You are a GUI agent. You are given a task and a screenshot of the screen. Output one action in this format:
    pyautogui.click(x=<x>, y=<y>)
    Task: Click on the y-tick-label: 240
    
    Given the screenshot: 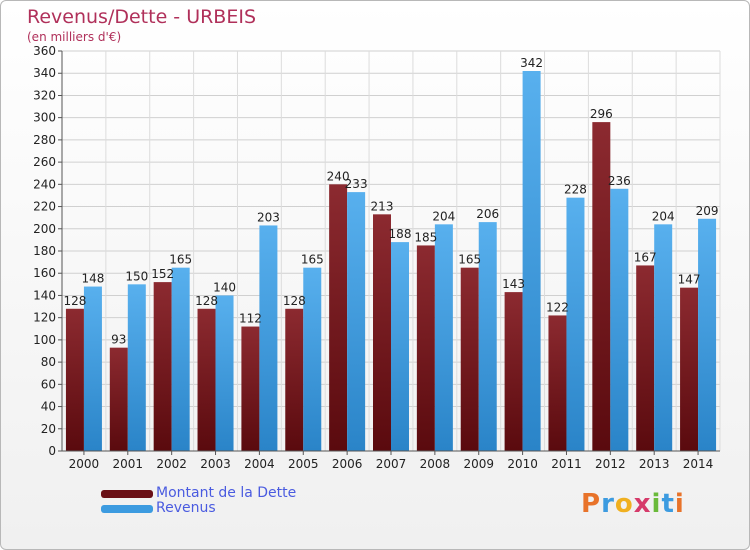 What is the action you would take?
    pyautogui.click(x=44, y=184)
    